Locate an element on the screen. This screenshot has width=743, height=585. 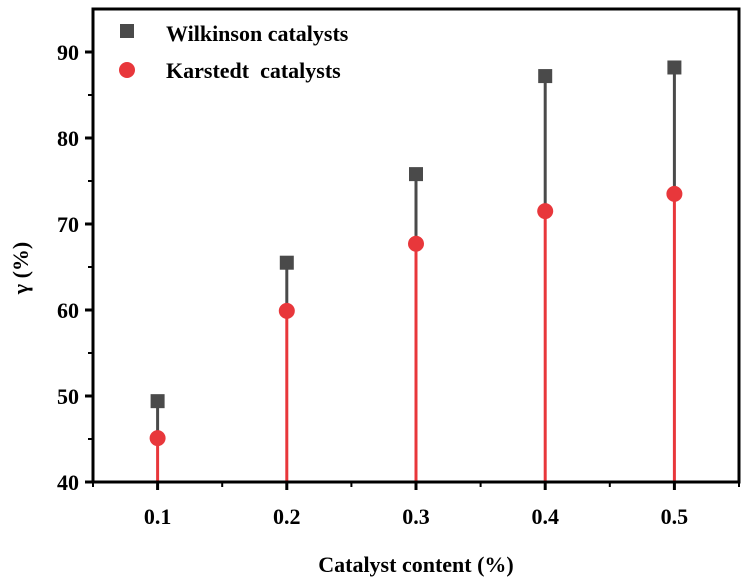
y-tick-label: 70 is located at coordinates (68, 224).